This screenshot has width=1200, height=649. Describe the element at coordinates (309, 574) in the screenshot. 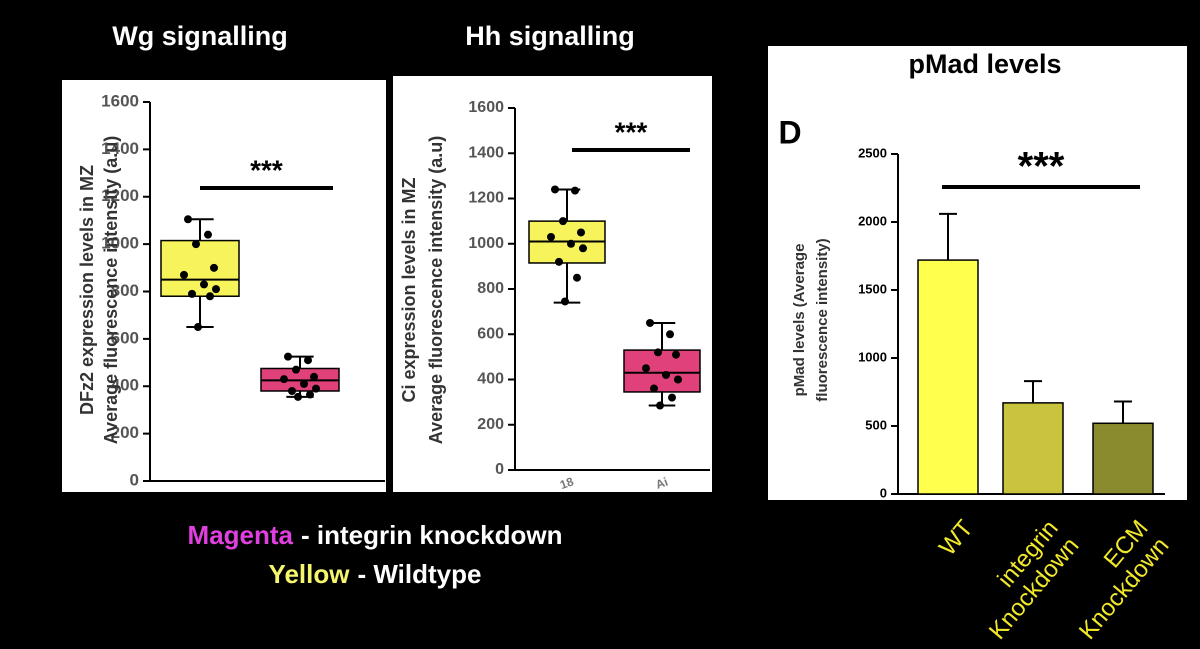

I see `caption-label: Yellow` at that location.